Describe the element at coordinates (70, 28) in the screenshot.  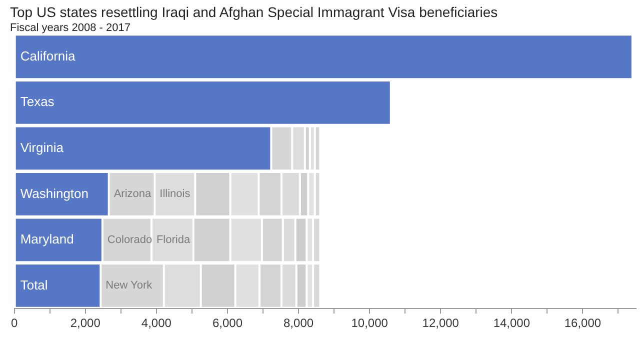
I see `chart-subtitle: Fiscal years 2008 - 2017` at that location.